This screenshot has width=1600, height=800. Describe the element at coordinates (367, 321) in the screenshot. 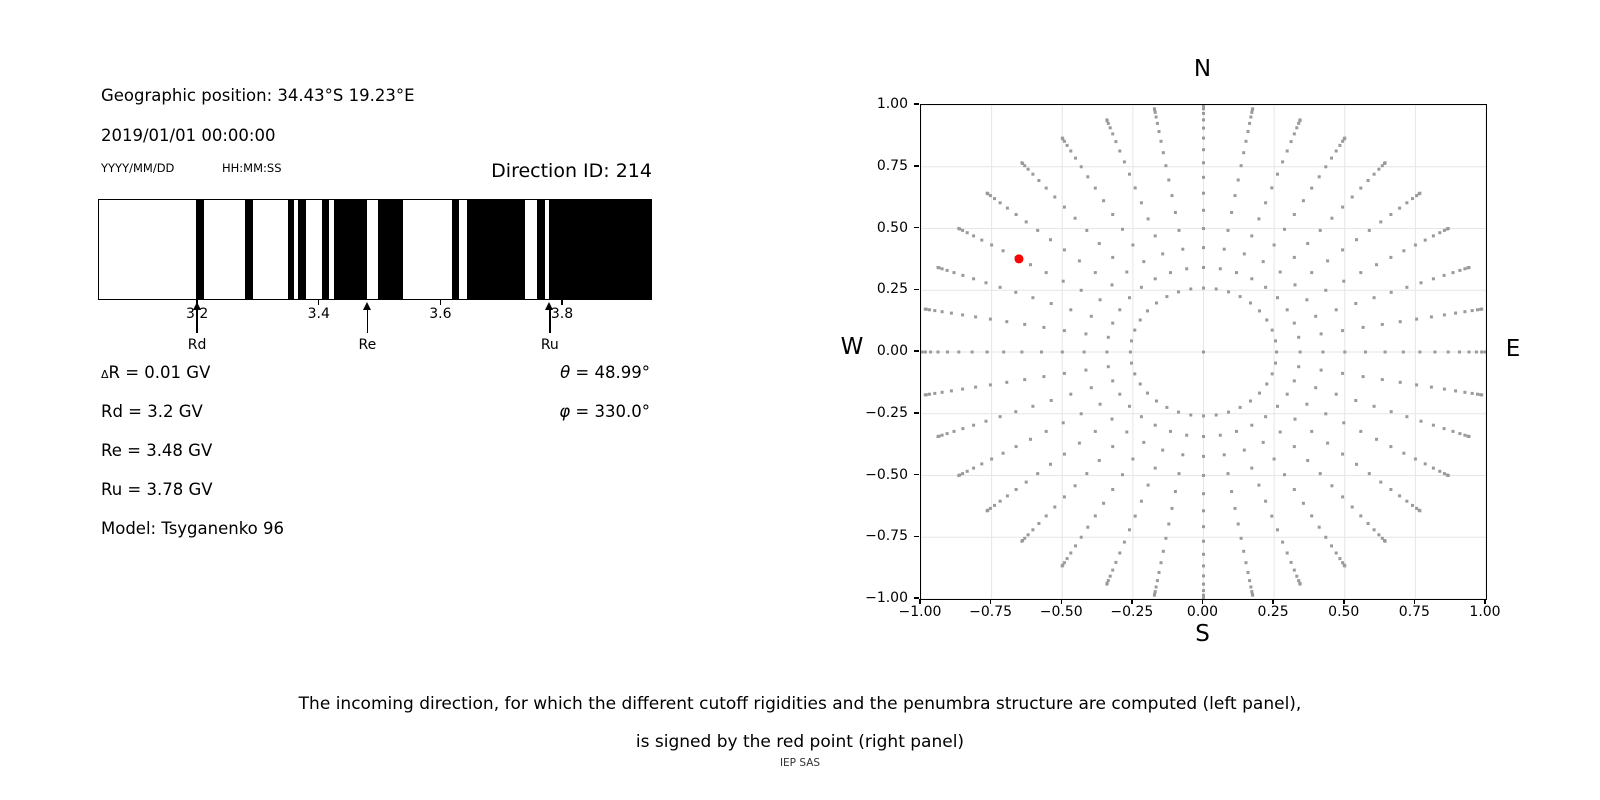

I see `cutoff-marker-arrow` at that location.